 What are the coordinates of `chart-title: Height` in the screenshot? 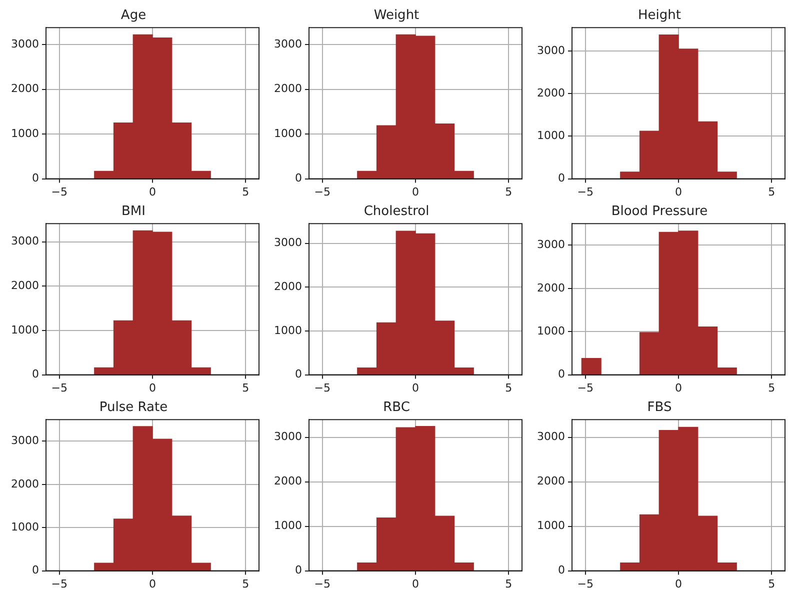 It's located at (659, 16).